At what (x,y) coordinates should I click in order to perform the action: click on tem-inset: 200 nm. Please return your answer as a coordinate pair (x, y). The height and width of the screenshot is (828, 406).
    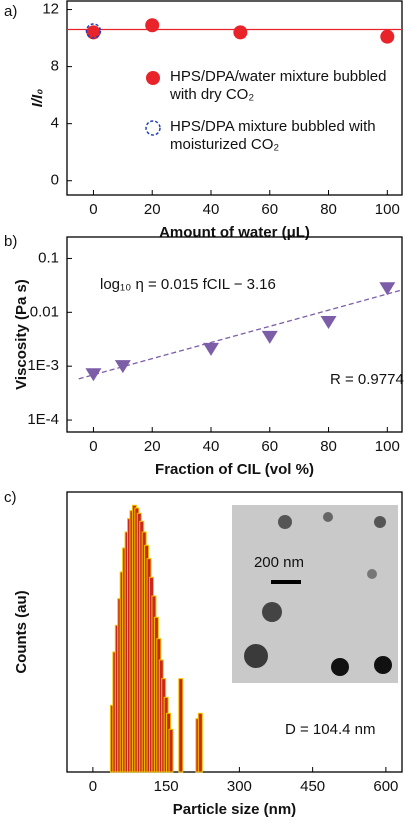
    Looking at the image, I should click on (315, 594).